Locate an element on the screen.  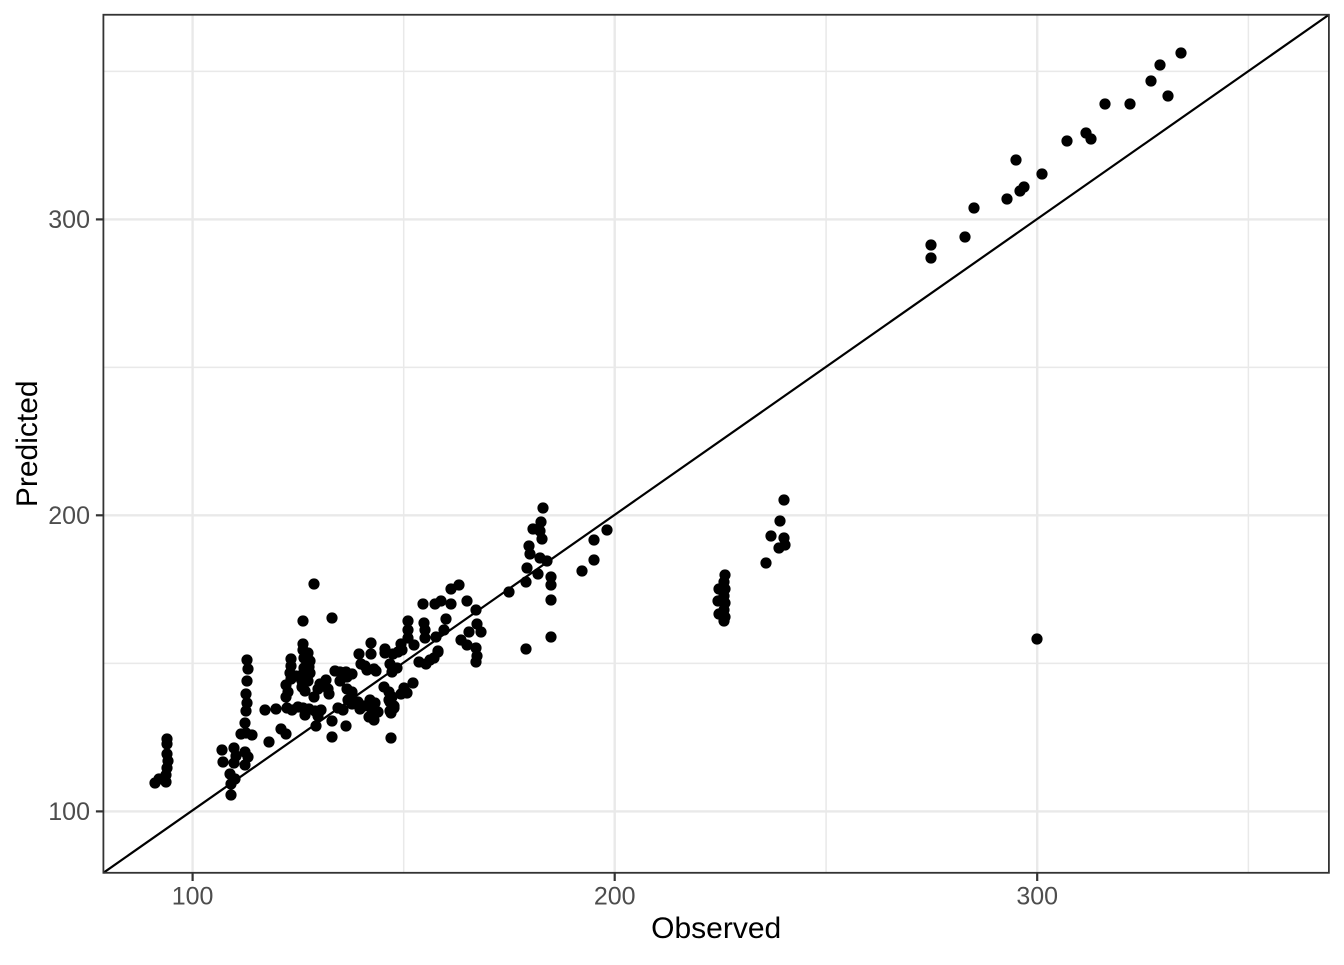
svg-text: Predicted is located at coordinates (27, 443).